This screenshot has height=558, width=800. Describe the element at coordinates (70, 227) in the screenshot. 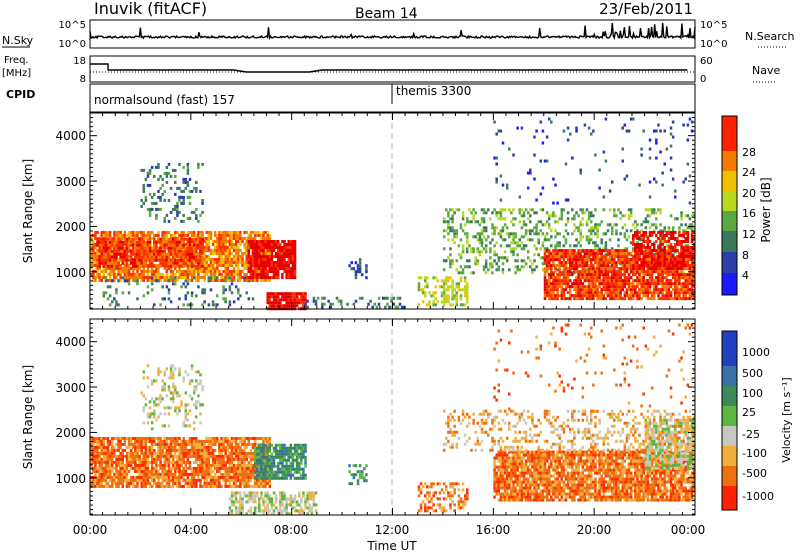

I see `power-ytick-2000: 2000` at that location.